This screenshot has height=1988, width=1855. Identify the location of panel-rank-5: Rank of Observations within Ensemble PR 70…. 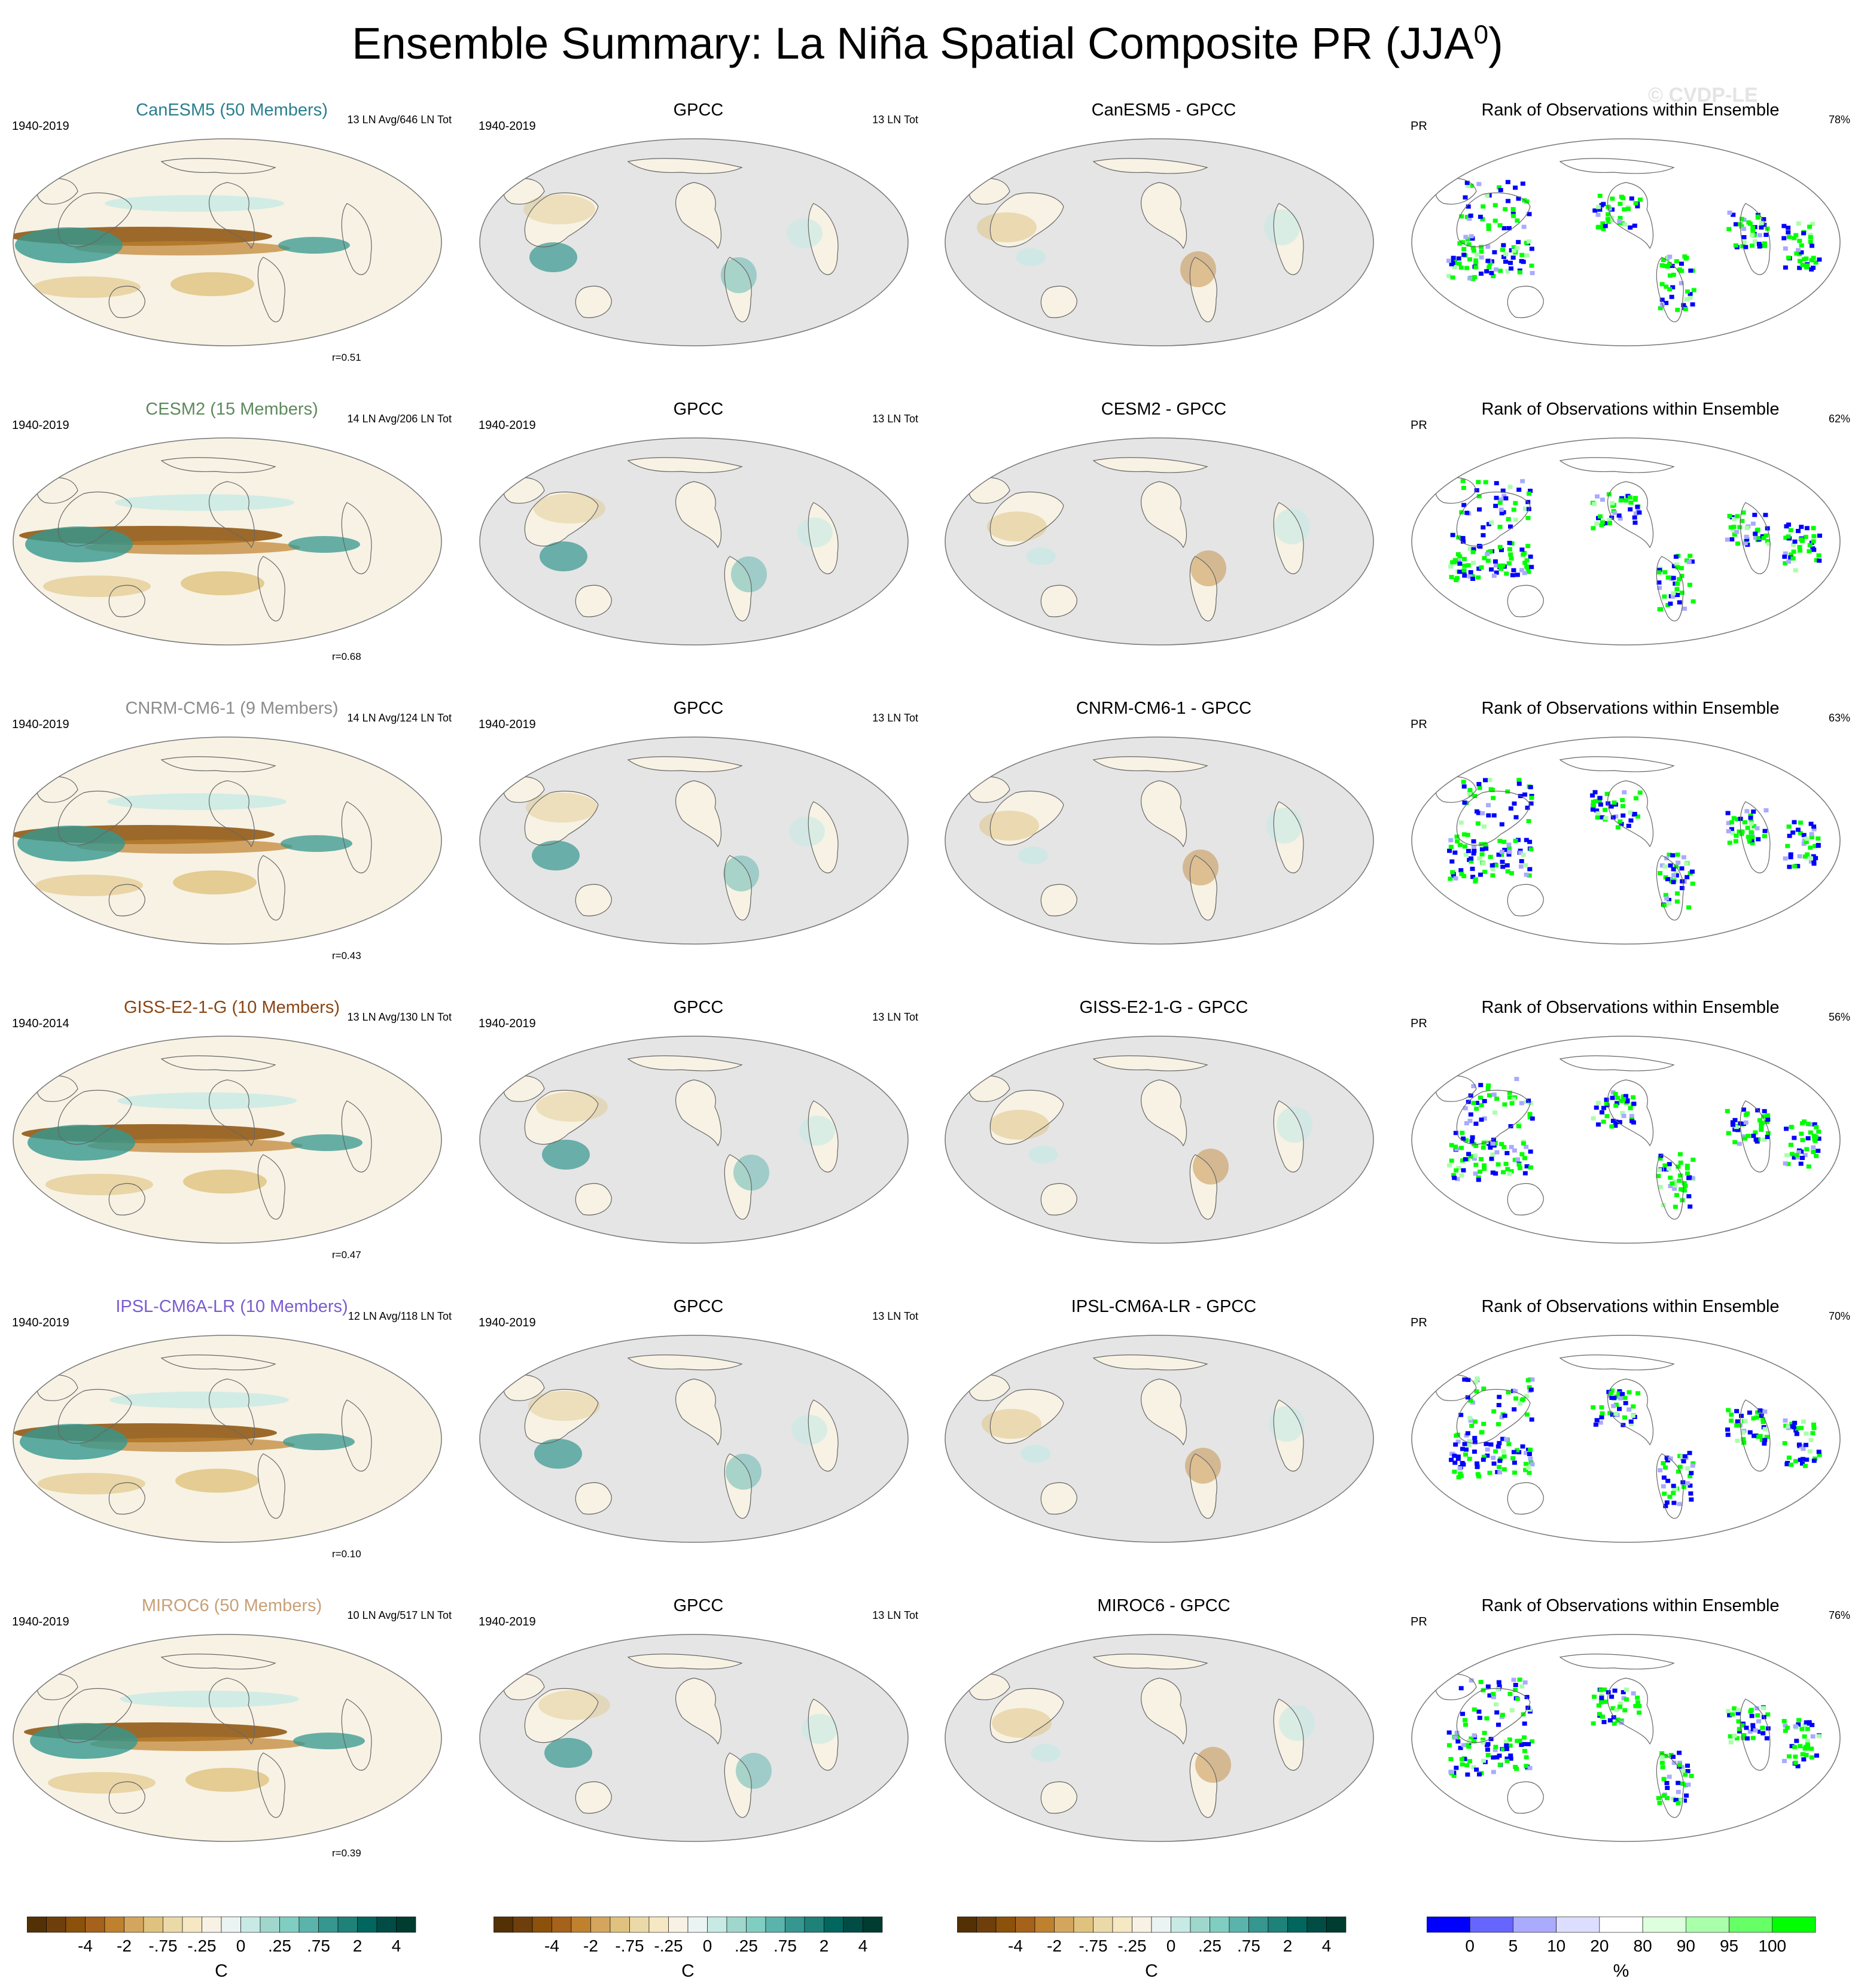
(1627, 1436).